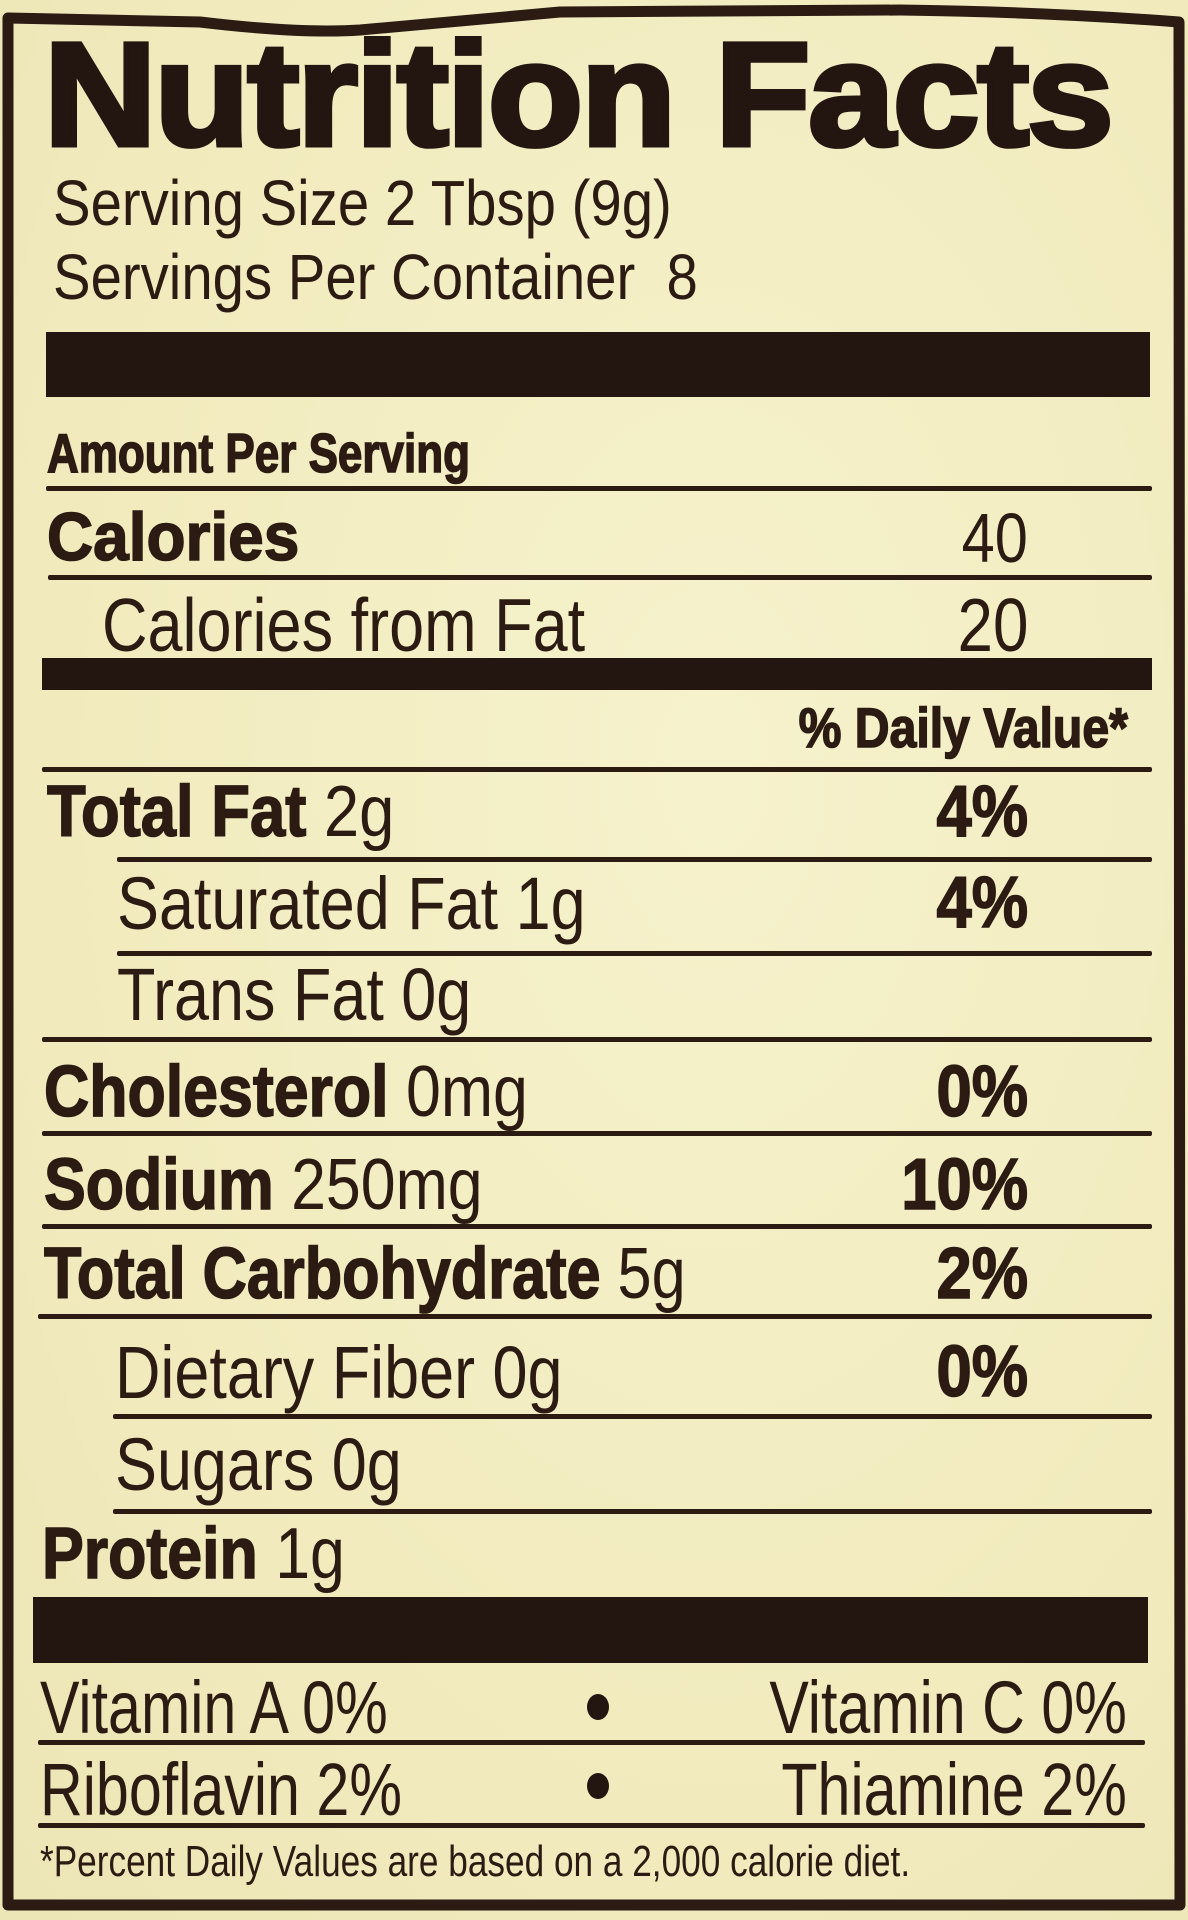  Describe the element at coordinates (158, 1185) in the screenshot. I see `nutrient-name: Sodium` at that location.